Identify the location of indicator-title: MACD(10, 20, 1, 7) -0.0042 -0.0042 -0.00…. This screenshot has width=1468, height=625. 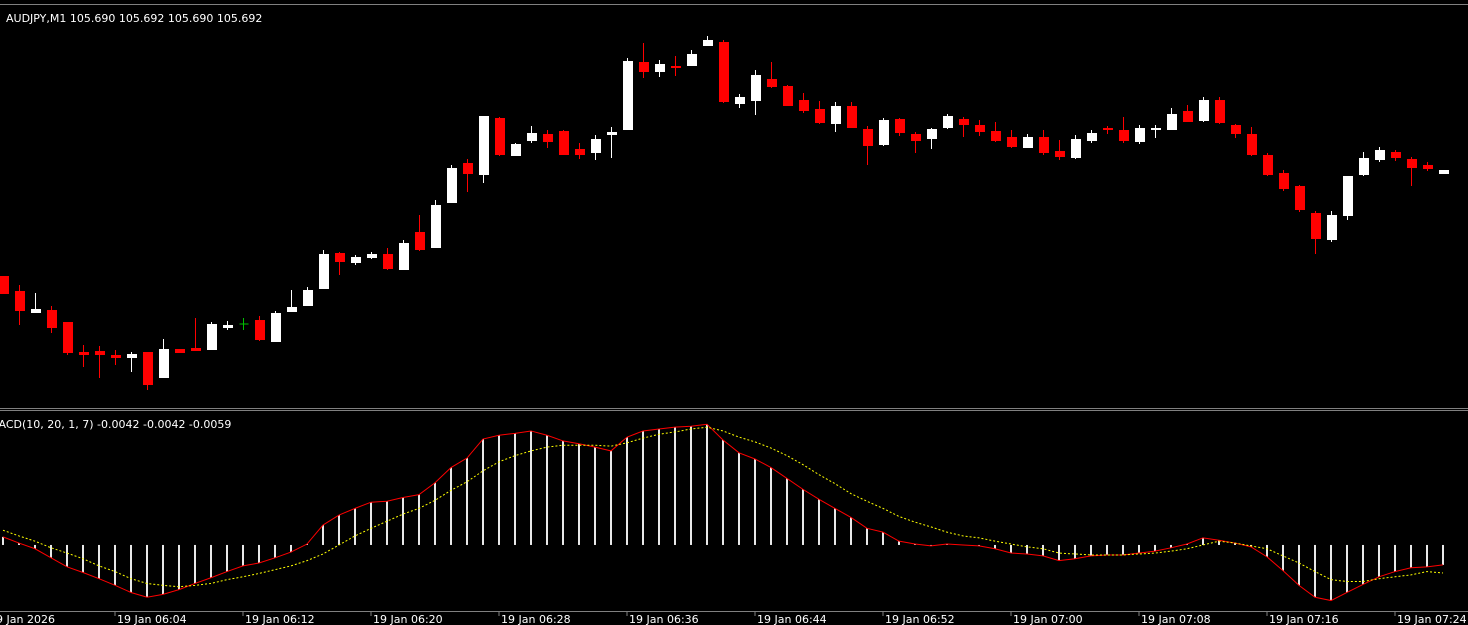
(115, 424).